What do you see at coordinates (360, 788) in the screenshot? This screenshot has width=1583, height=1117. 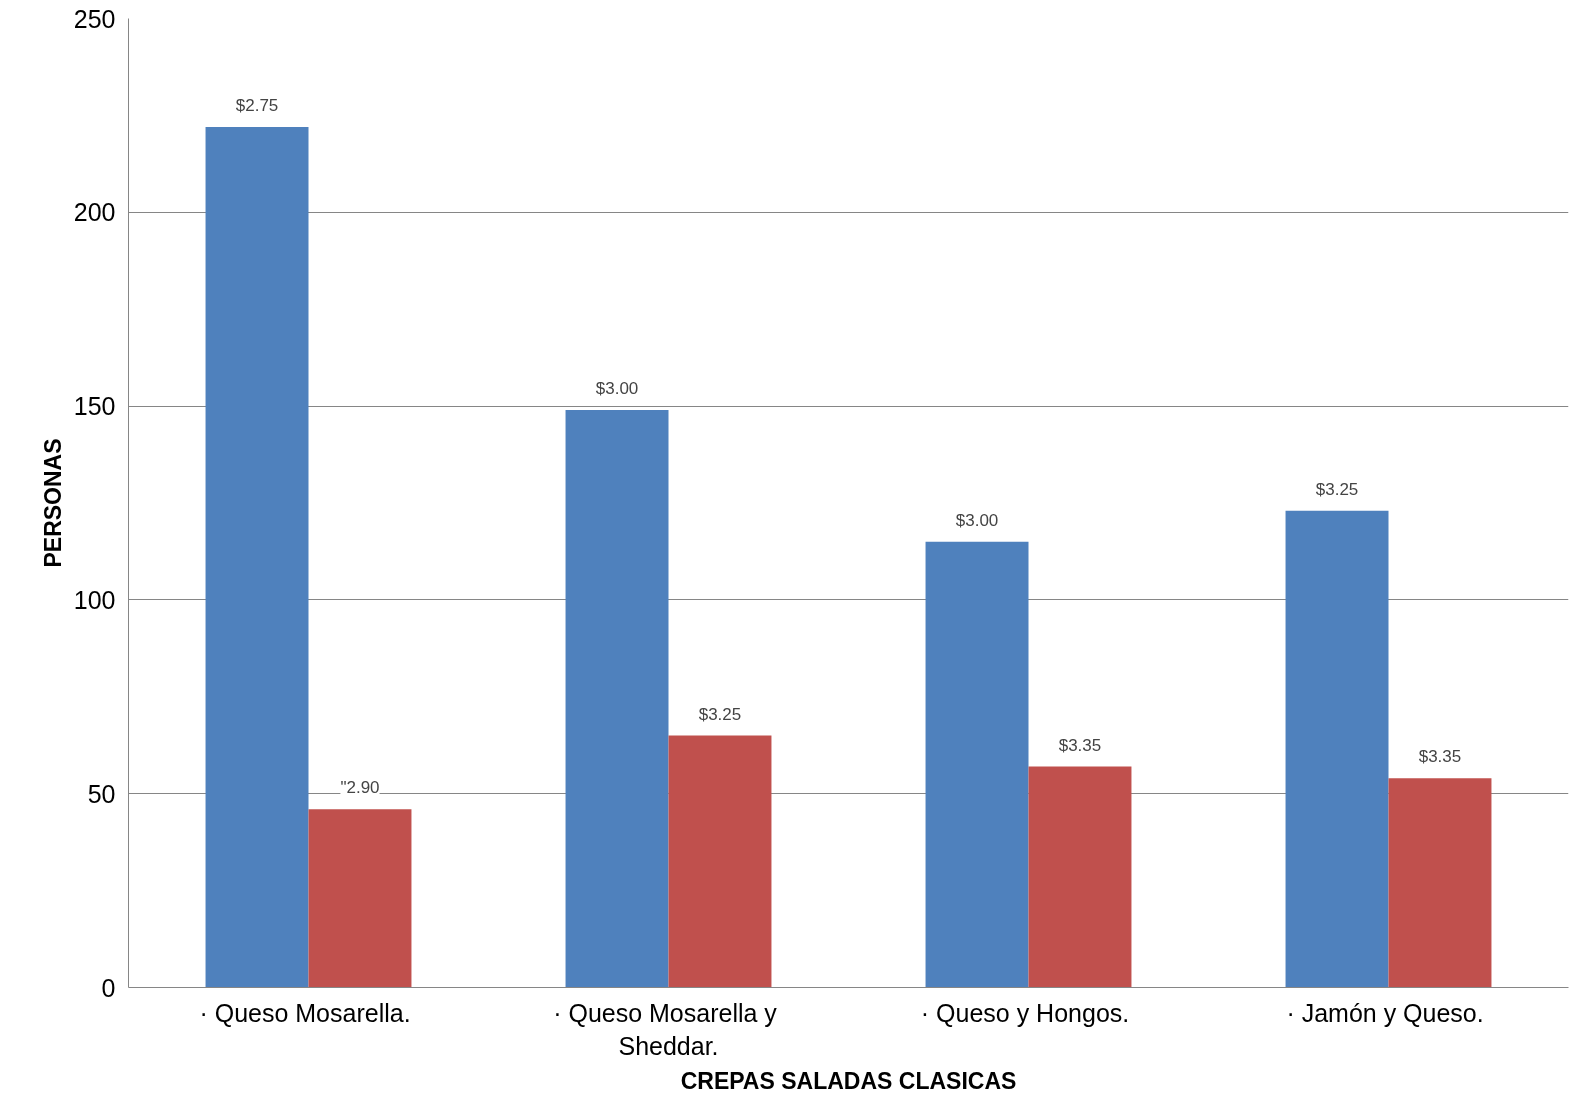 I see `annotation: "2.90` at bounding box center [360, 788].